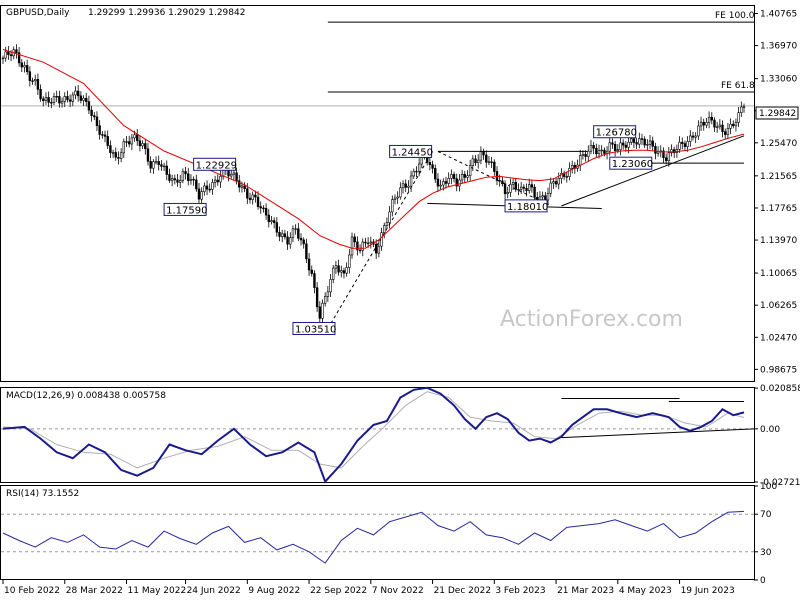 Image resolution: width=800 pixels, height=600 pixels. What do you see at coordinates (377, 533) in the screenshot?
I see `rsi-grid` at bounding box center [377, 533].